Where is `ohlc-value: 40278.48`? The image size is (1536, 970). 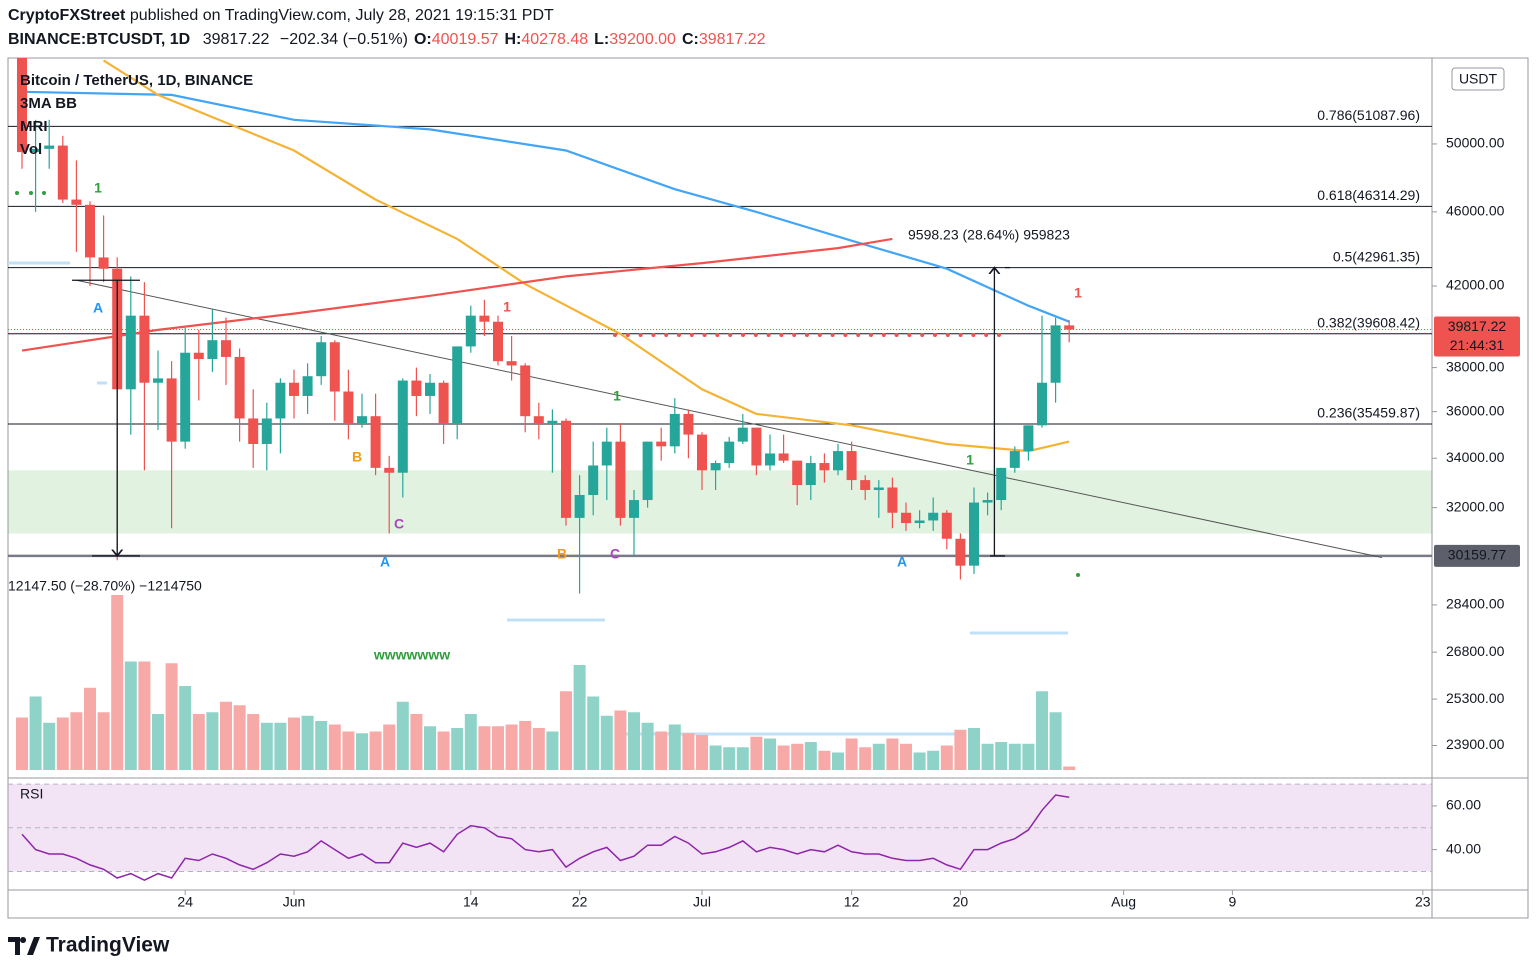
ohlc-value: 40278.48 is located at coordinates (554, 39).